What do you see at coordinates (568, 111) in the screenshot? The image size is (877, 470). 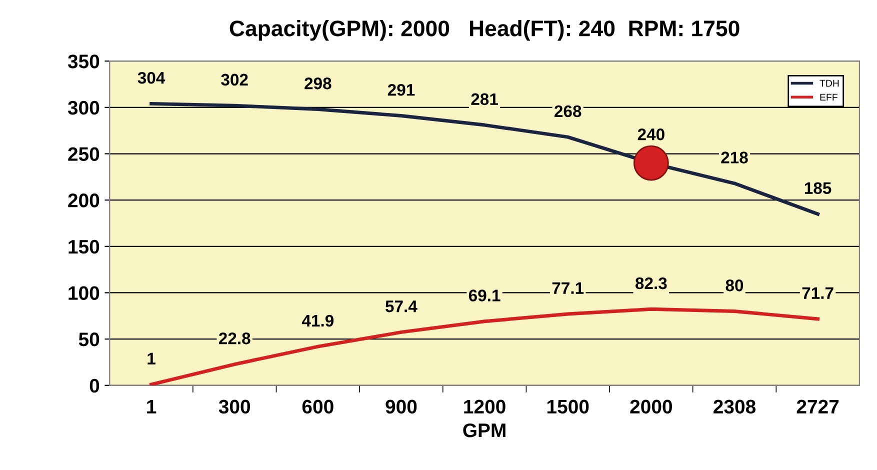 I see `data-label: 268` at bounding box center [568, 111].